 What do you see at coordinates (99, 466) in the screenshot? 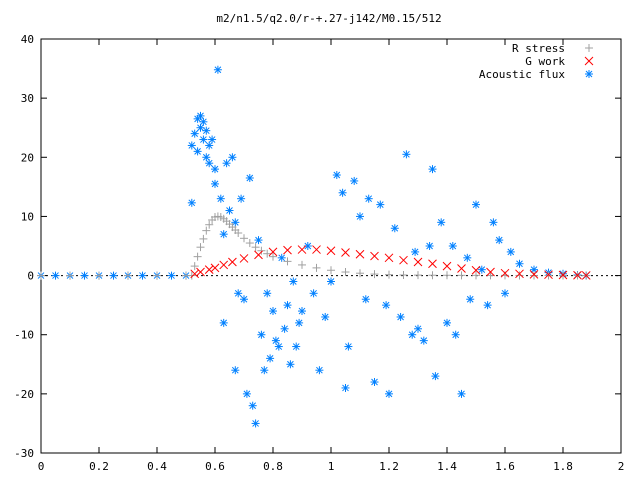
I see `x-tick-label: 0.2` at bounding box center [99, 466].